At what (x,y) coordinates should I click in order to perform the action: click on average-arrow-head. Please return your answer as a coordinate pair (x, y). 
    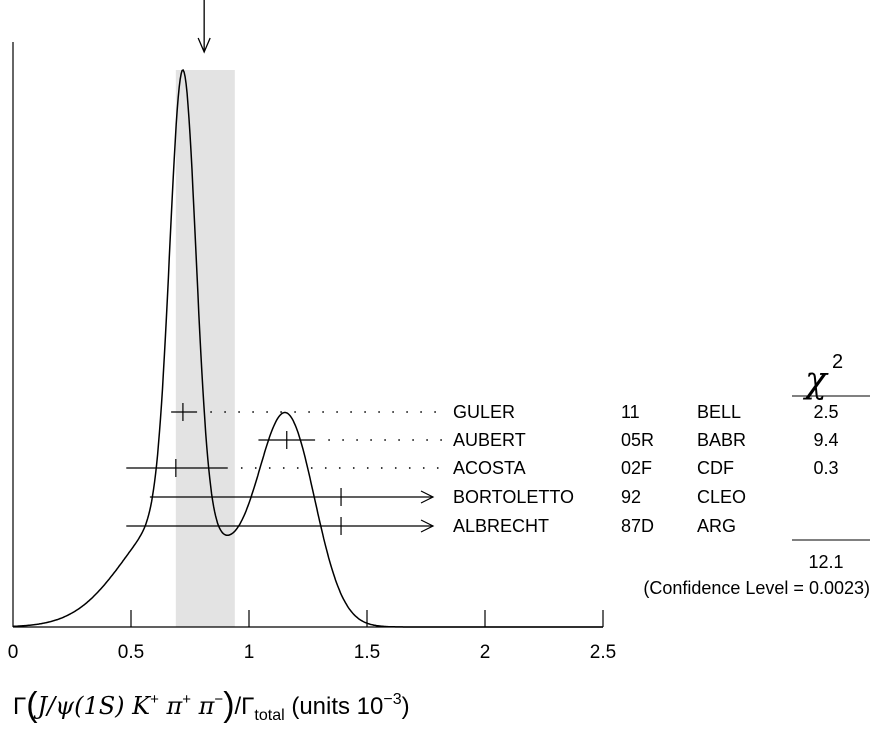
    Looking at the image, I should click on (204, 45).